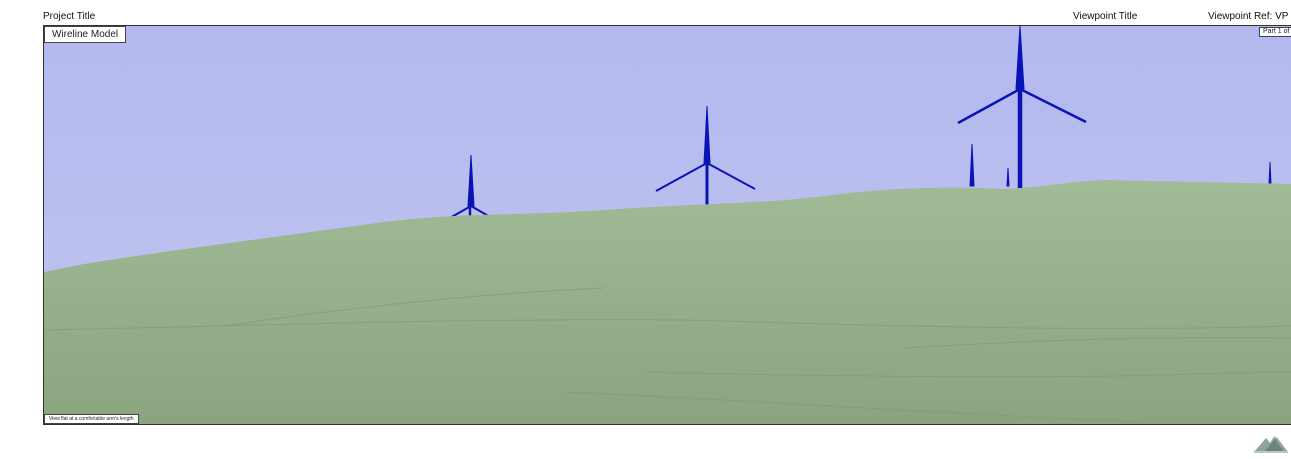 This screenshot has height=459, width=1291. I want to click on viewpoint-title: Viewpoint Title, so click(1105, 16).